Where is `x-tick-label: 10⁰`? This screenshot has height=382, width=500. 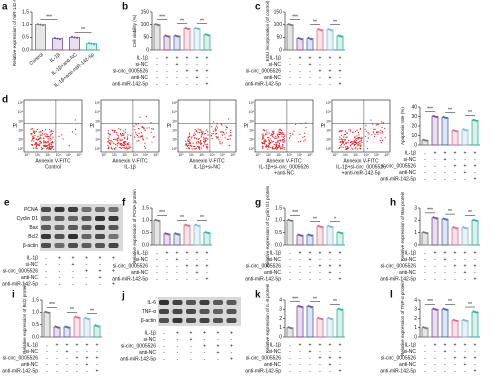
x-tick-label: 10⁰ is located at coordinates (258, 155).